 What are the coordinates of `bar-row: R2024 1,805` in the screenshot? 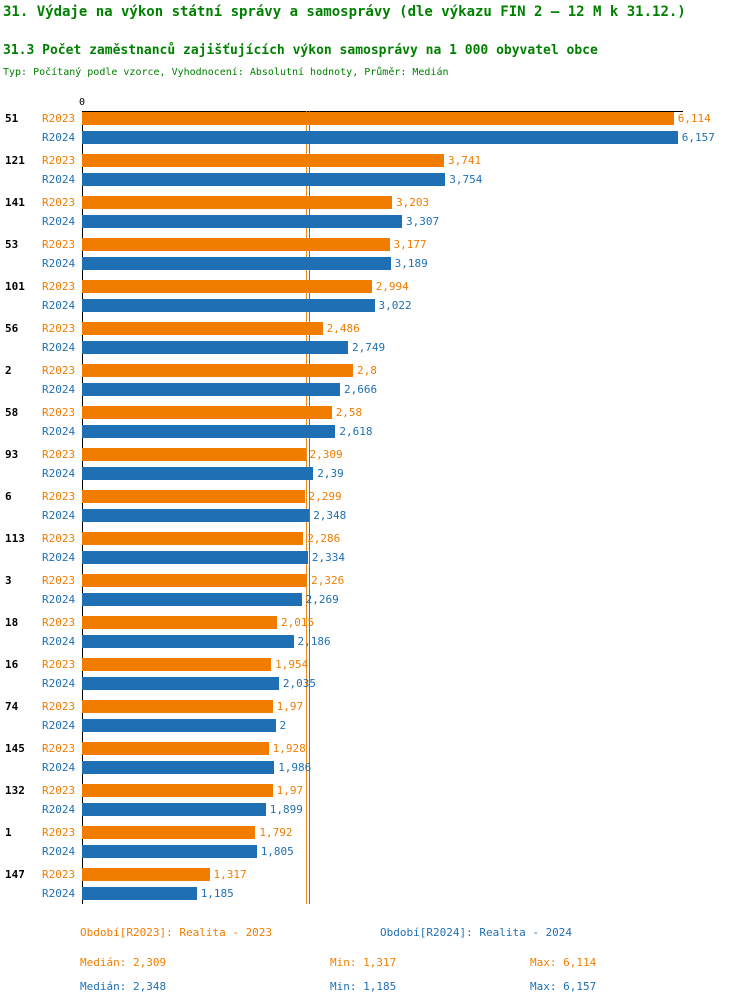 It's located at (375, 851).